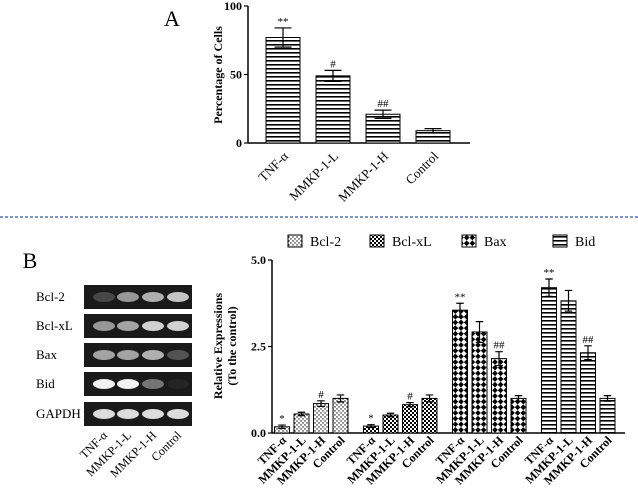 The height and width of the screenshot is (500, 638). Describe the element at coordinates (30, 260) in the screenshot. I see `panel-label: B` at that location.